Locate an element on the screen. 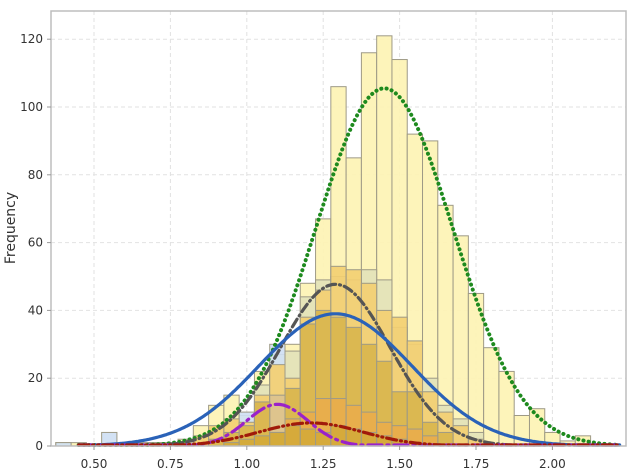 Image resolution: width=637 pixels, height=473 pixels. x-axis: 0.50 0.75 1.00 1.25 1.50 1.75 2.00 is located at coordinates (323, 458).